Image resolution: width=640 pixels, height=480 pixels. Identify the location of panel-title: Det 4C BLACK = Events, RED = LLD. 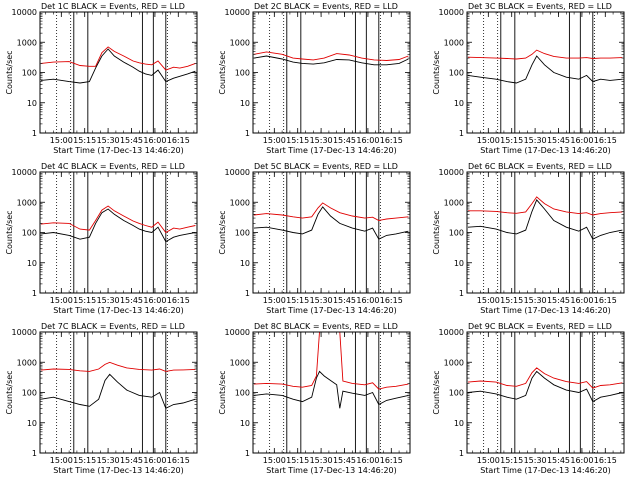
(113, 166).